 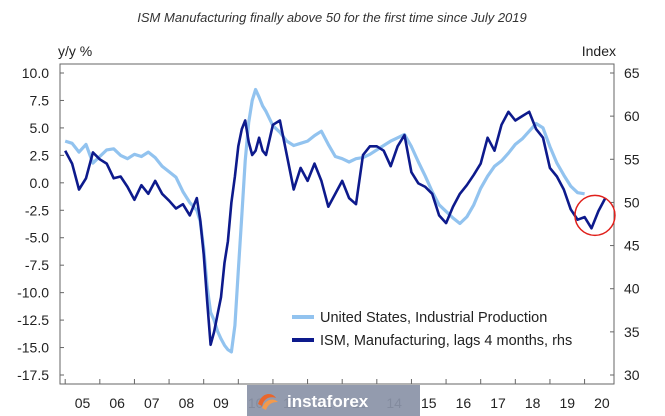 I want to click on annotation-layer, so click(x=595, y=215).